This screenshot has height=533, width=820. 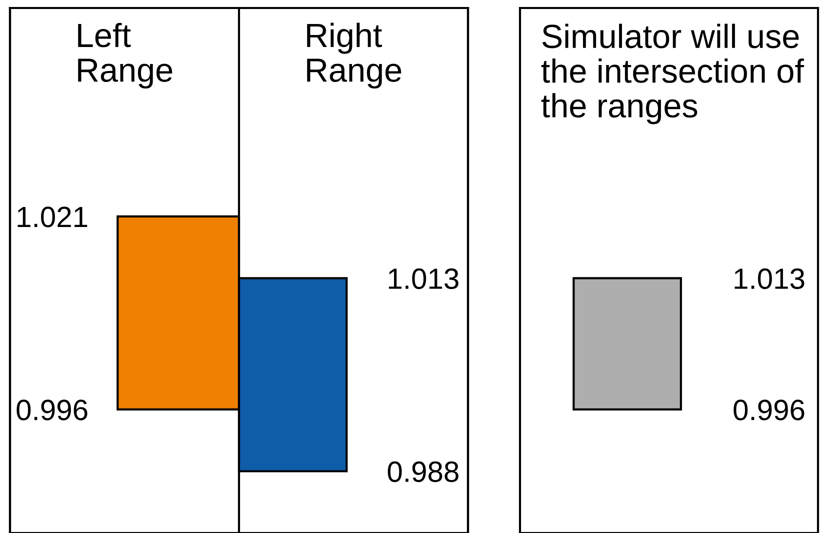 I want to click on y2-tick-label: 1.013, so click(x=423, y=279).